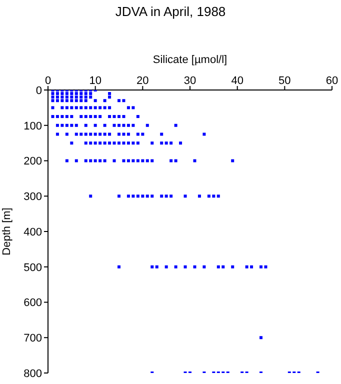 This screenshot has height=384, width=341. I want to click on x-tick-label: 0, so click(48, 81).